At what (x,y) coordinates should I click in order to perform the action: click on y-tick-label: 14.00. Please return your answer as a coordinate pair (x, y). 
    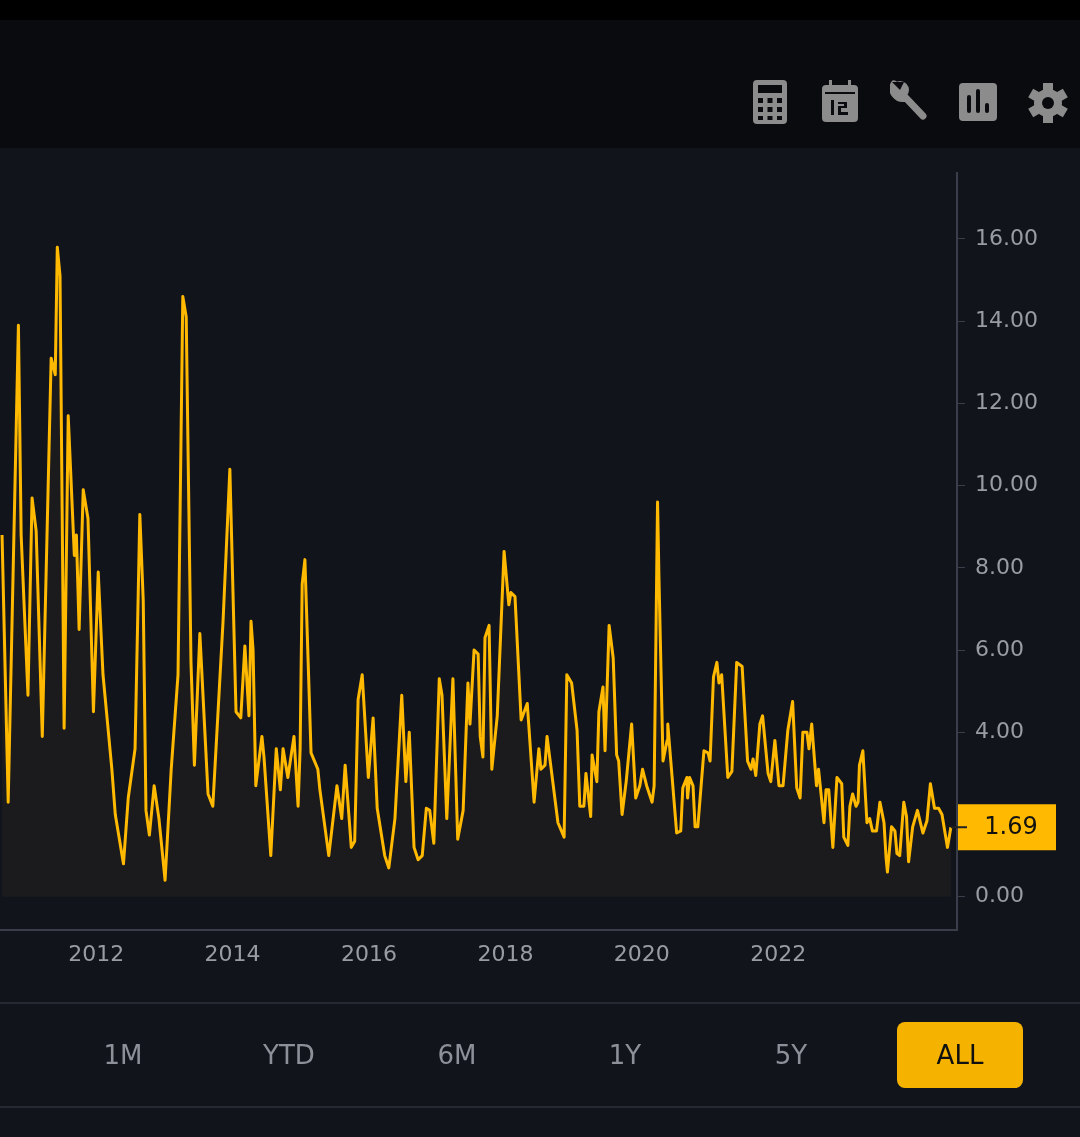
    Looking at the image, I should click on (1006, 319).